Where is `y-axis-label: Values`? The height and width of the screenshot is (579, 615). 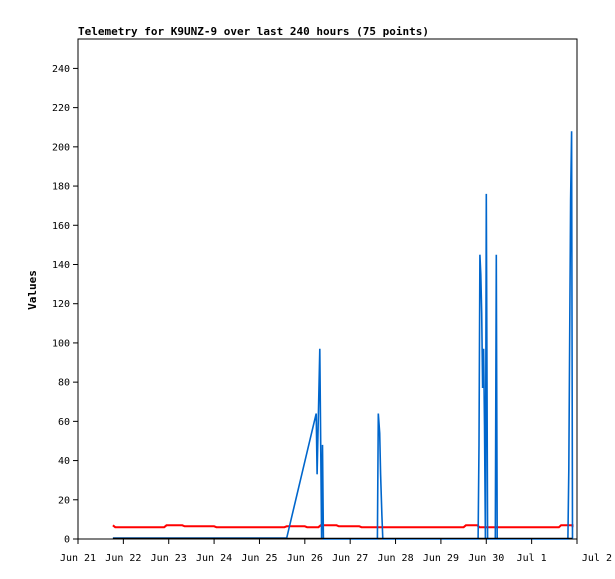 y-axis-label: Values is located at coordinates (32, 290).